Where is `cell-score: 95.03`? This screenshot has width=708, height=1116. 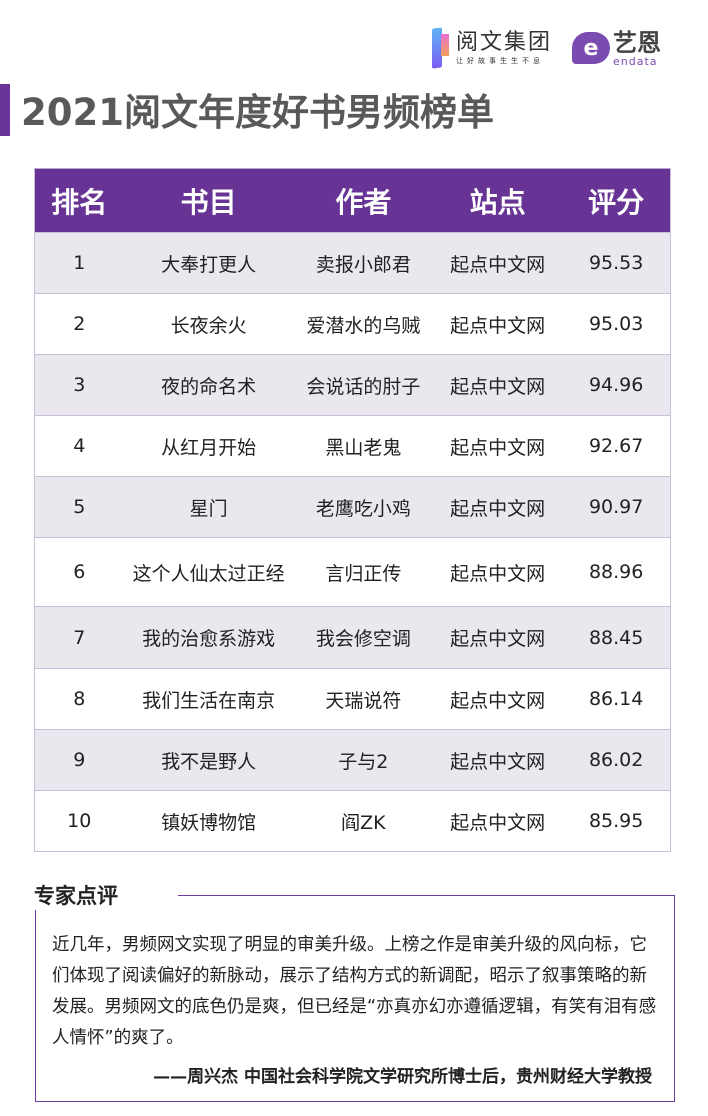 cell-score: 95.03 is located at coordinates (617, 324).